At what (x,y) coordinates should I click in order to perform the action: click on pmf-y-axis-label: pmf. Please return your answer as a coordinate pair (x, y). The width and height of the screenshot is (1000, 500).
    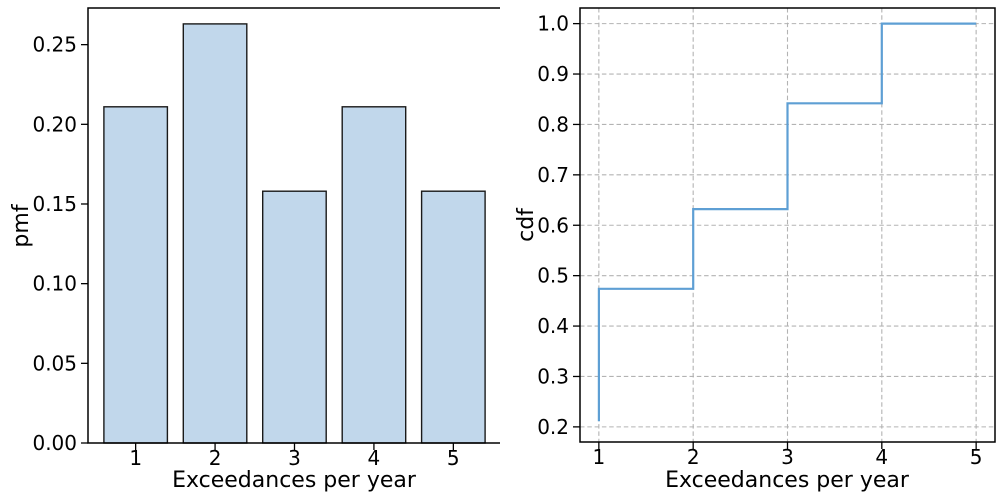
    Looking at the image, I should click on (21, 226).